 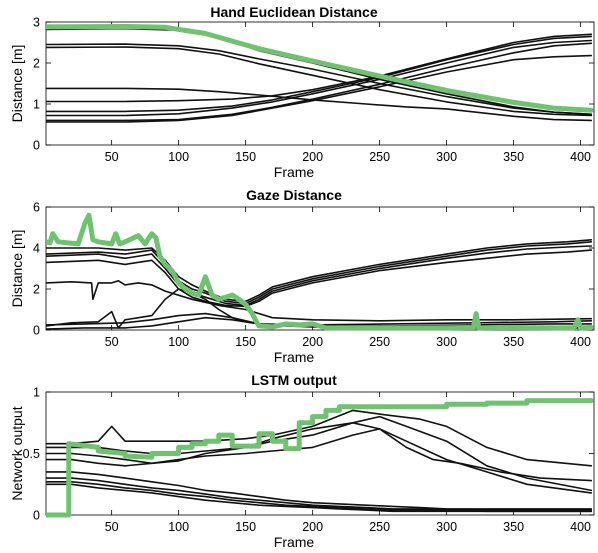 I want to click on highlighted-series-line, so click(x=320, y=68).